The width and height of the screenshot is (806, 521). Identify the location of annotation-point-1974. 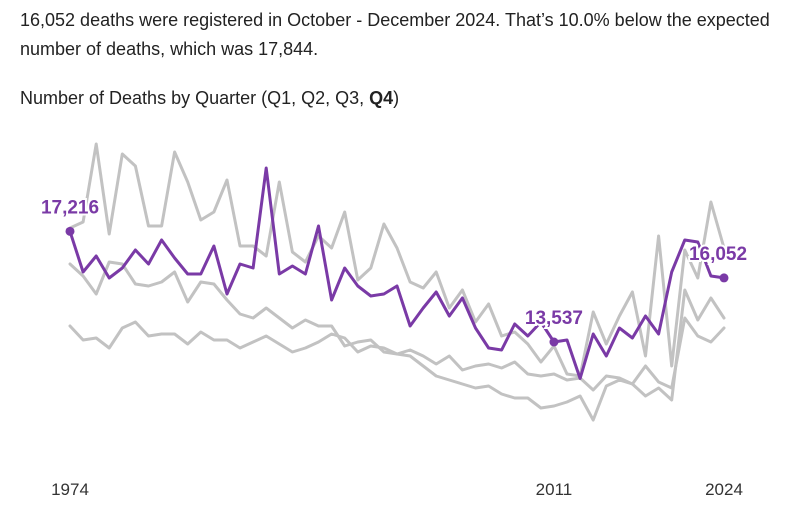
(70, 231).